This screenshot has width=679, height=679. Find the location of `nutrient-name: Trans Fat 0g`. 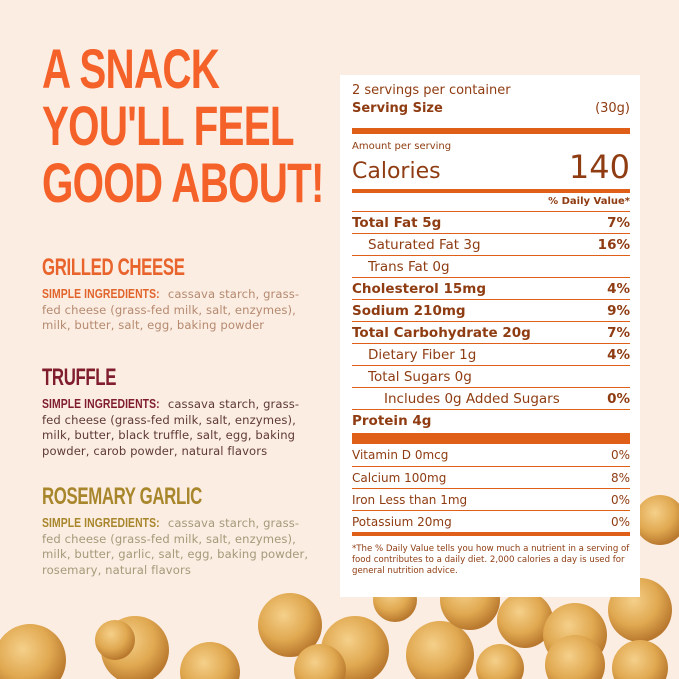

nutrient-name: Trans Fat 0g is located at coordinates (409, 266).